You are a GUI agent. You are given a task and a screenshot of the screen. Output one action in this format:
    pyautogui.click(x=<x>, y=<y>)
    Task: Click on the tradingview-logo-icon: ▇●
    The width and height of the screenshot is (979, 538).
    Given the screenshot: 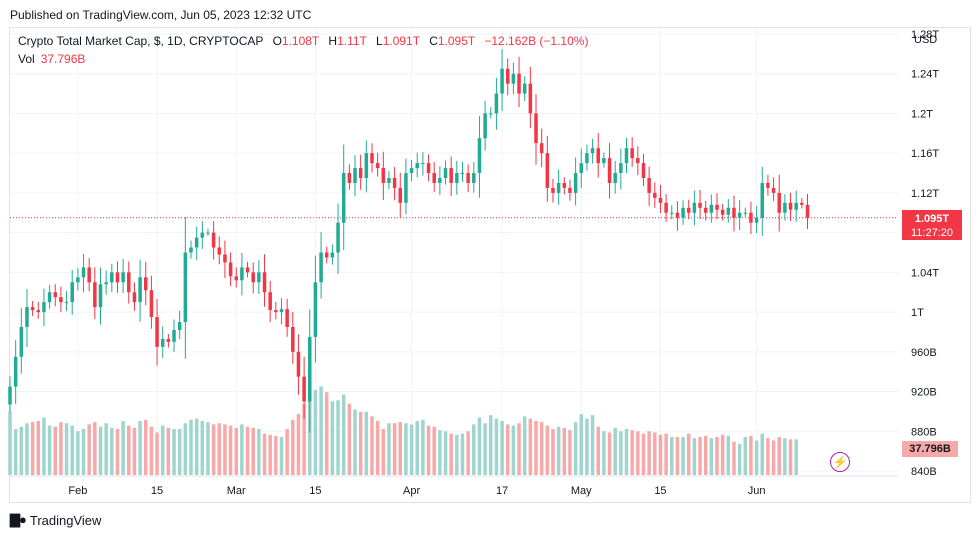 What is the action you would take?
    pyautogui.click(x=18, y=519)
    